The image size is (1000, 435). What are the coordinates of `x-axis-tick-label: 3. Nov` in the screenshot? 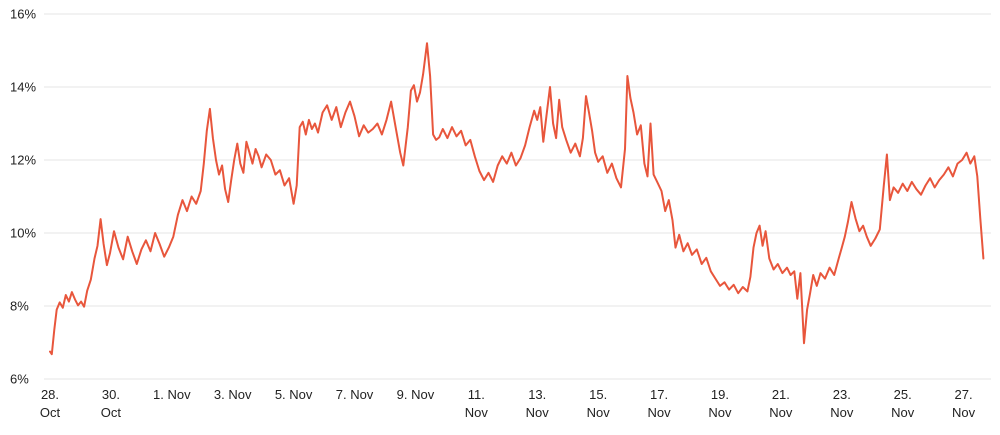 It's located at (233, 394).